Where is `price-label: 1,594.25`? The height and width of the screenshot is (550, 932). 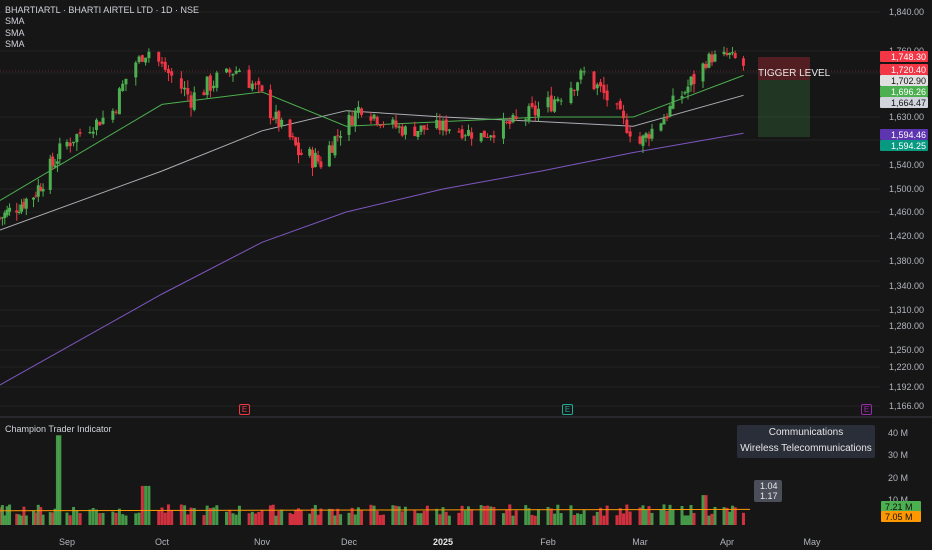
price-label: 1,594.25 is located at coordinates (904, 145).